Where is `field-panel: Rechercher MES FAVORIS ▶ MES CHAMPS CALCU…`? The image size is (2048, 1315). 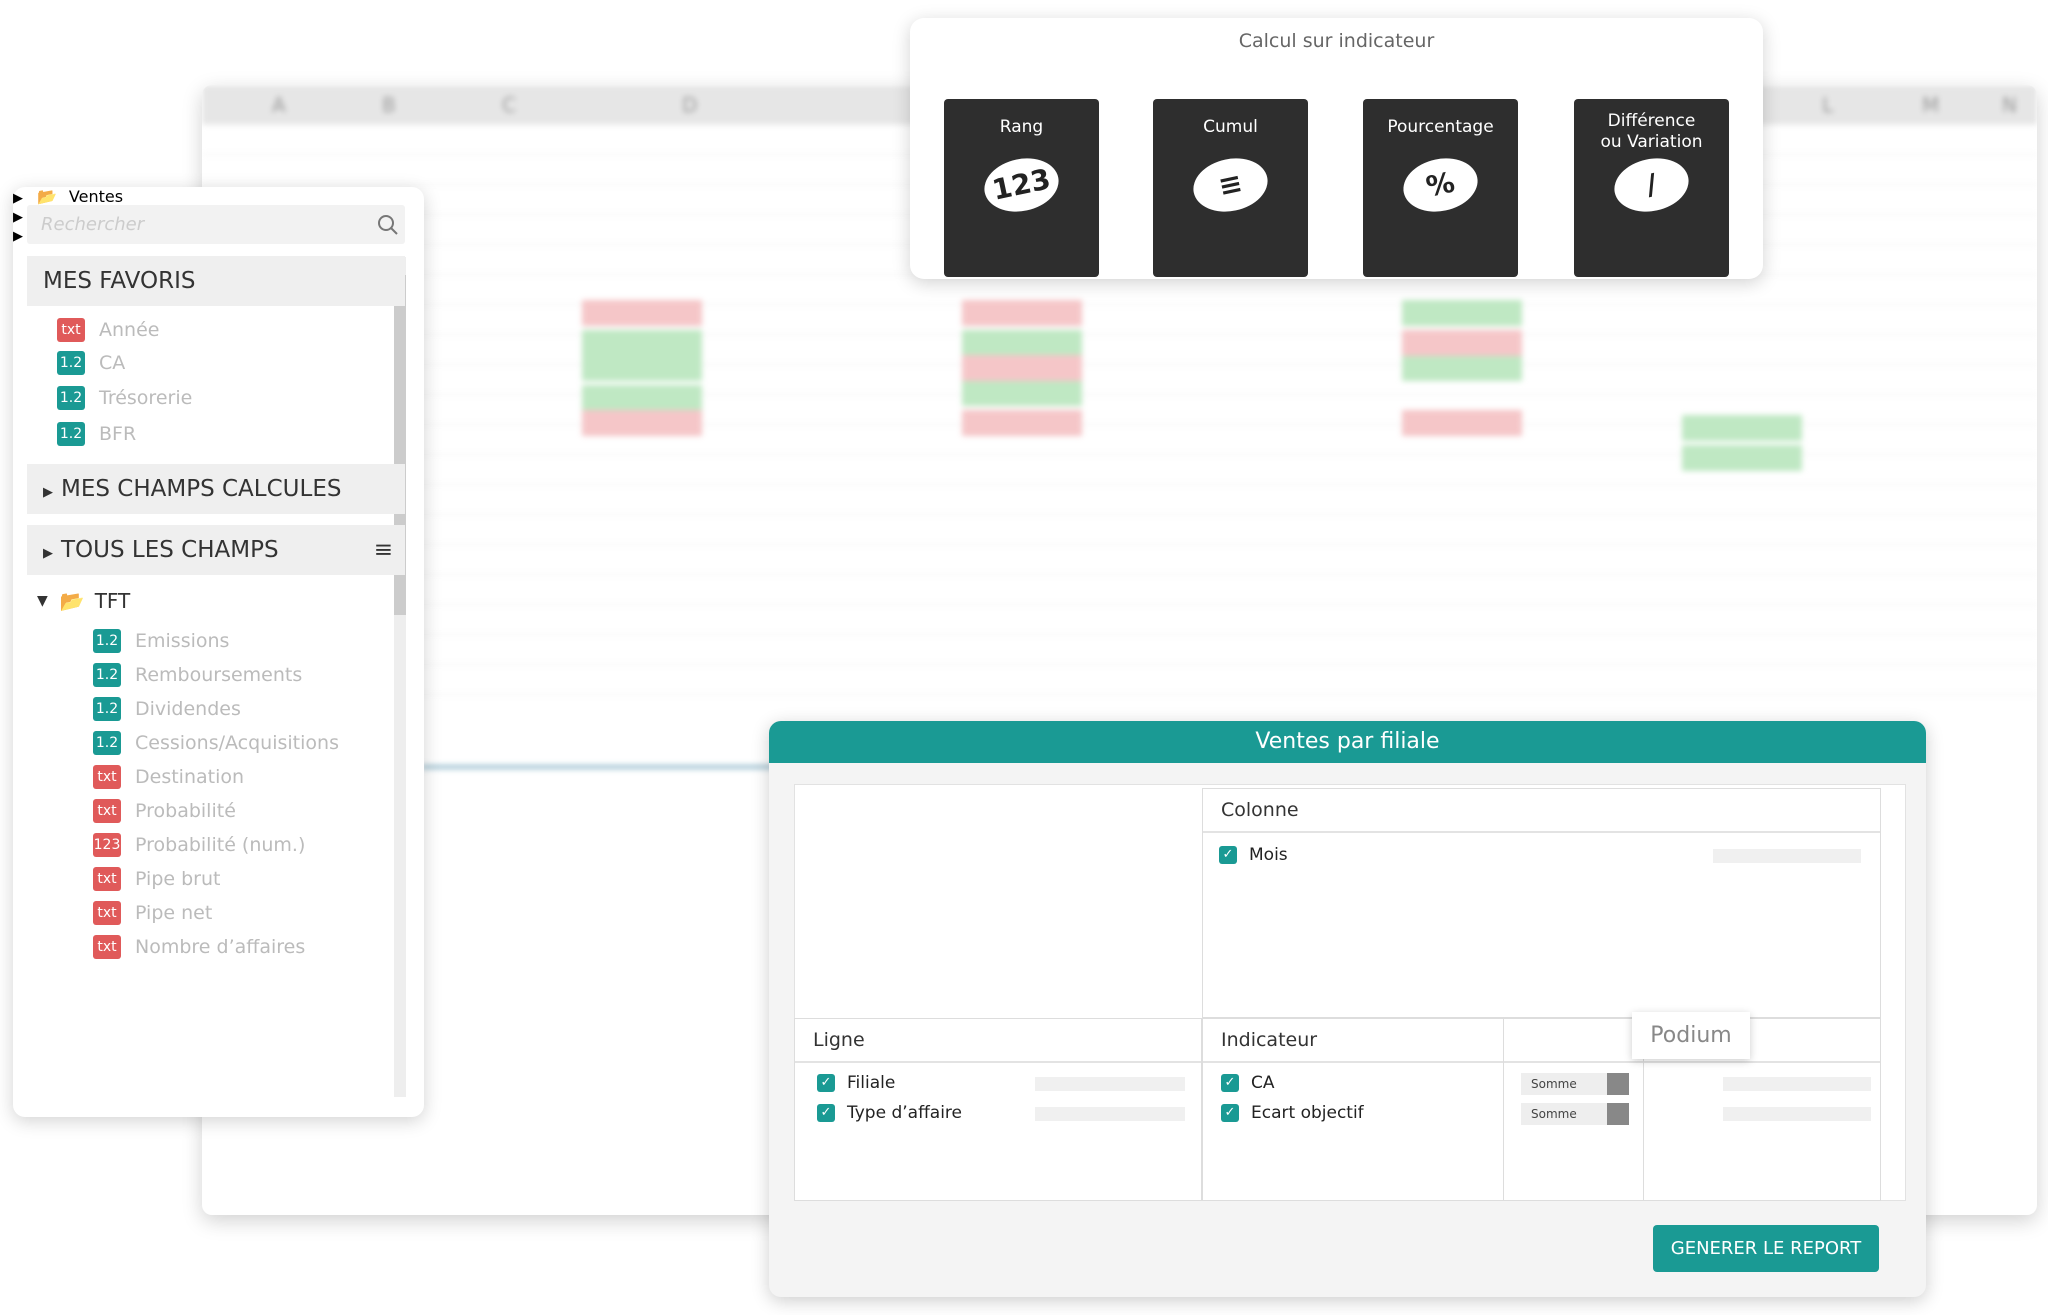 field-panel: Rechercher MES FAVORIS ▶ MES CHAMPS CALCU… is located at coordinates (218, 652).